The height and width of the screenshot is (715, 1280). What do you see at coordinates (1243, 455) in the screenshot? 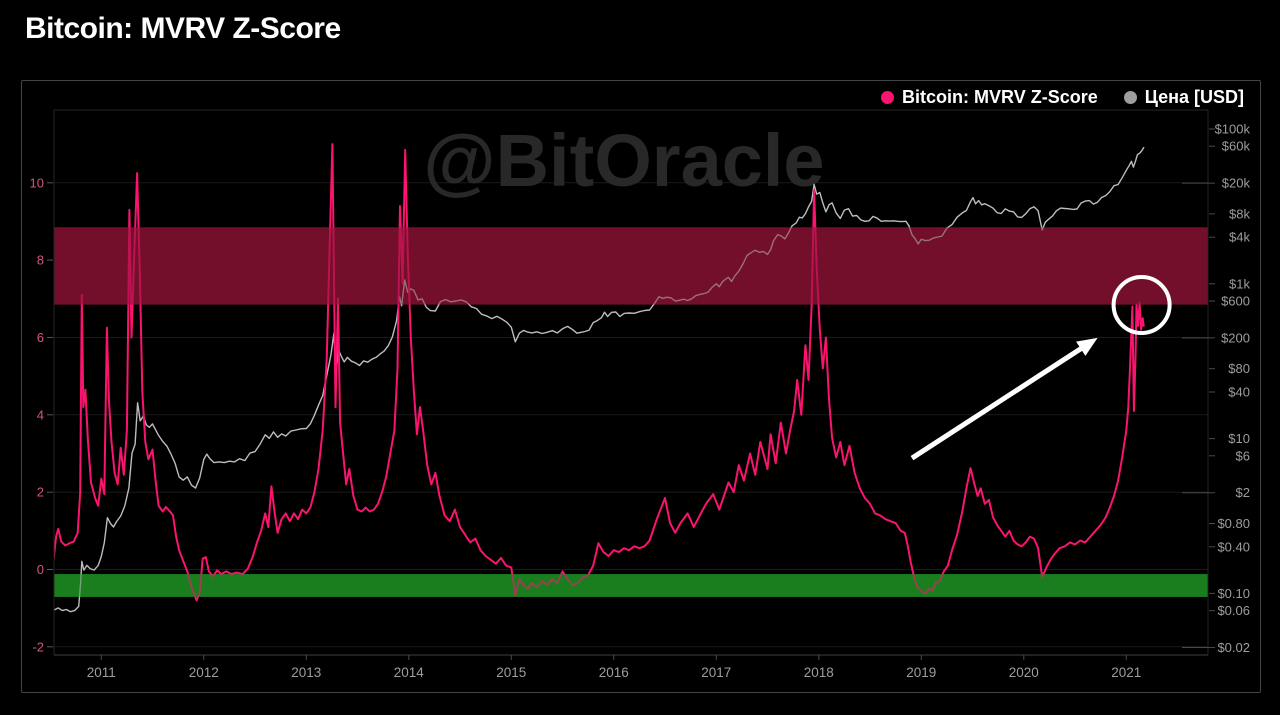
I see `price-axis-tick-label: $6` at bounding box center [1243, 455].